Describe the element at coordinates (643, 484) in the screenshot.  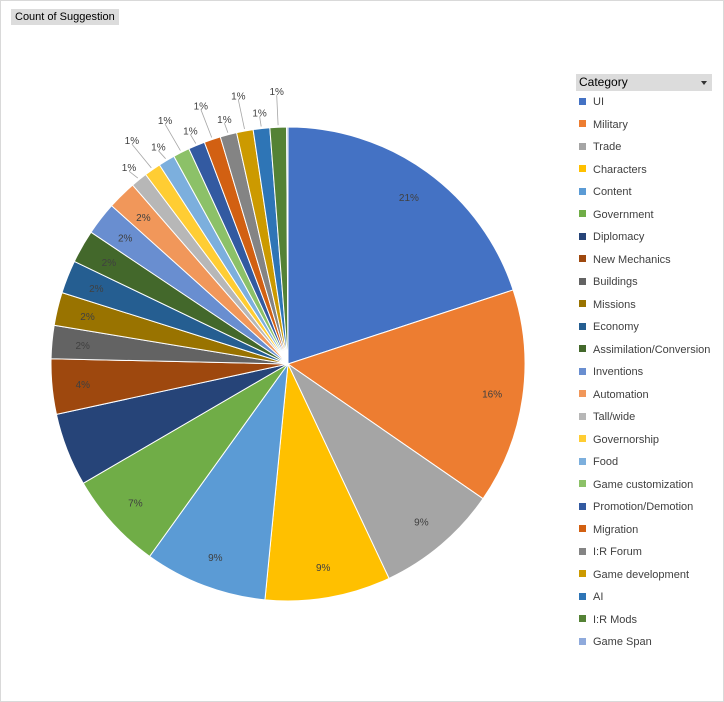
I see `legend-label: Game customization` at that location.